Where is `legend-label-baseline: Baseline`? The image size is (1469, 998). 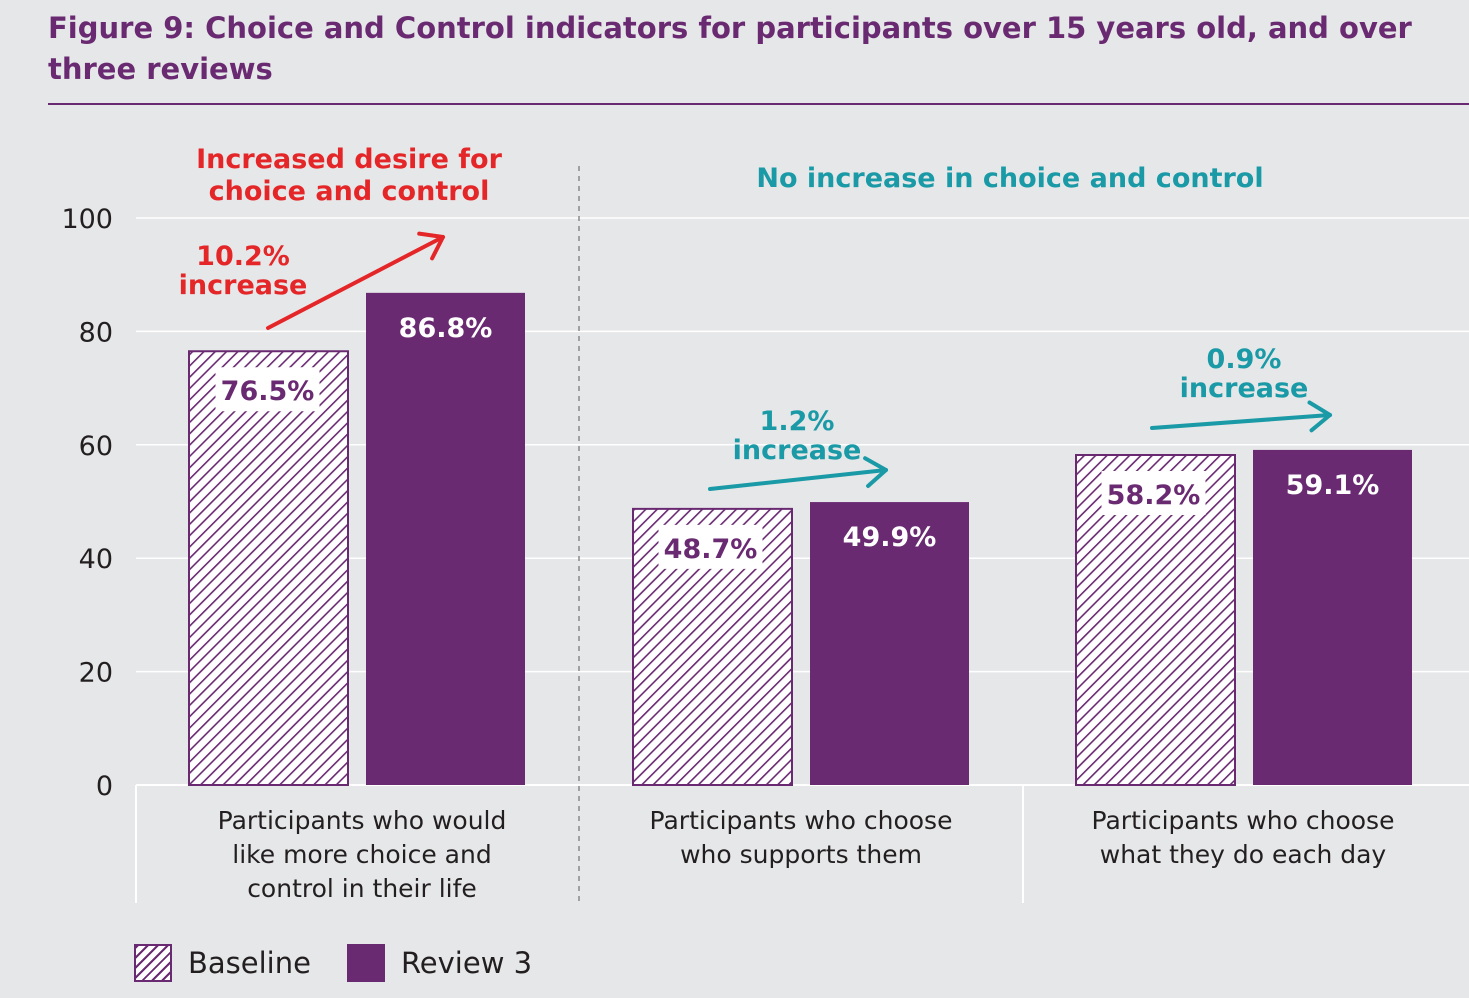 legend-label-baseline: Baseline is located at coordinates (249, 963).